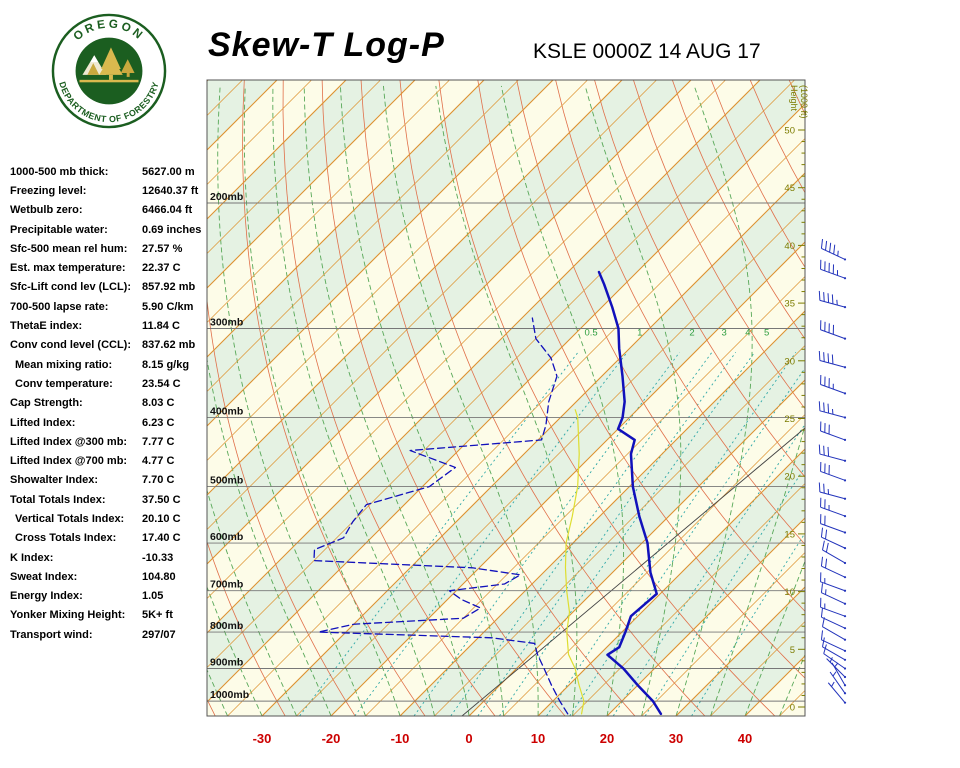 The height and width of the screenshot is (768, 960). Describe the element at coordinates (158, 461) in the screenshot. I see `index-value: 4.77 C` at that location.